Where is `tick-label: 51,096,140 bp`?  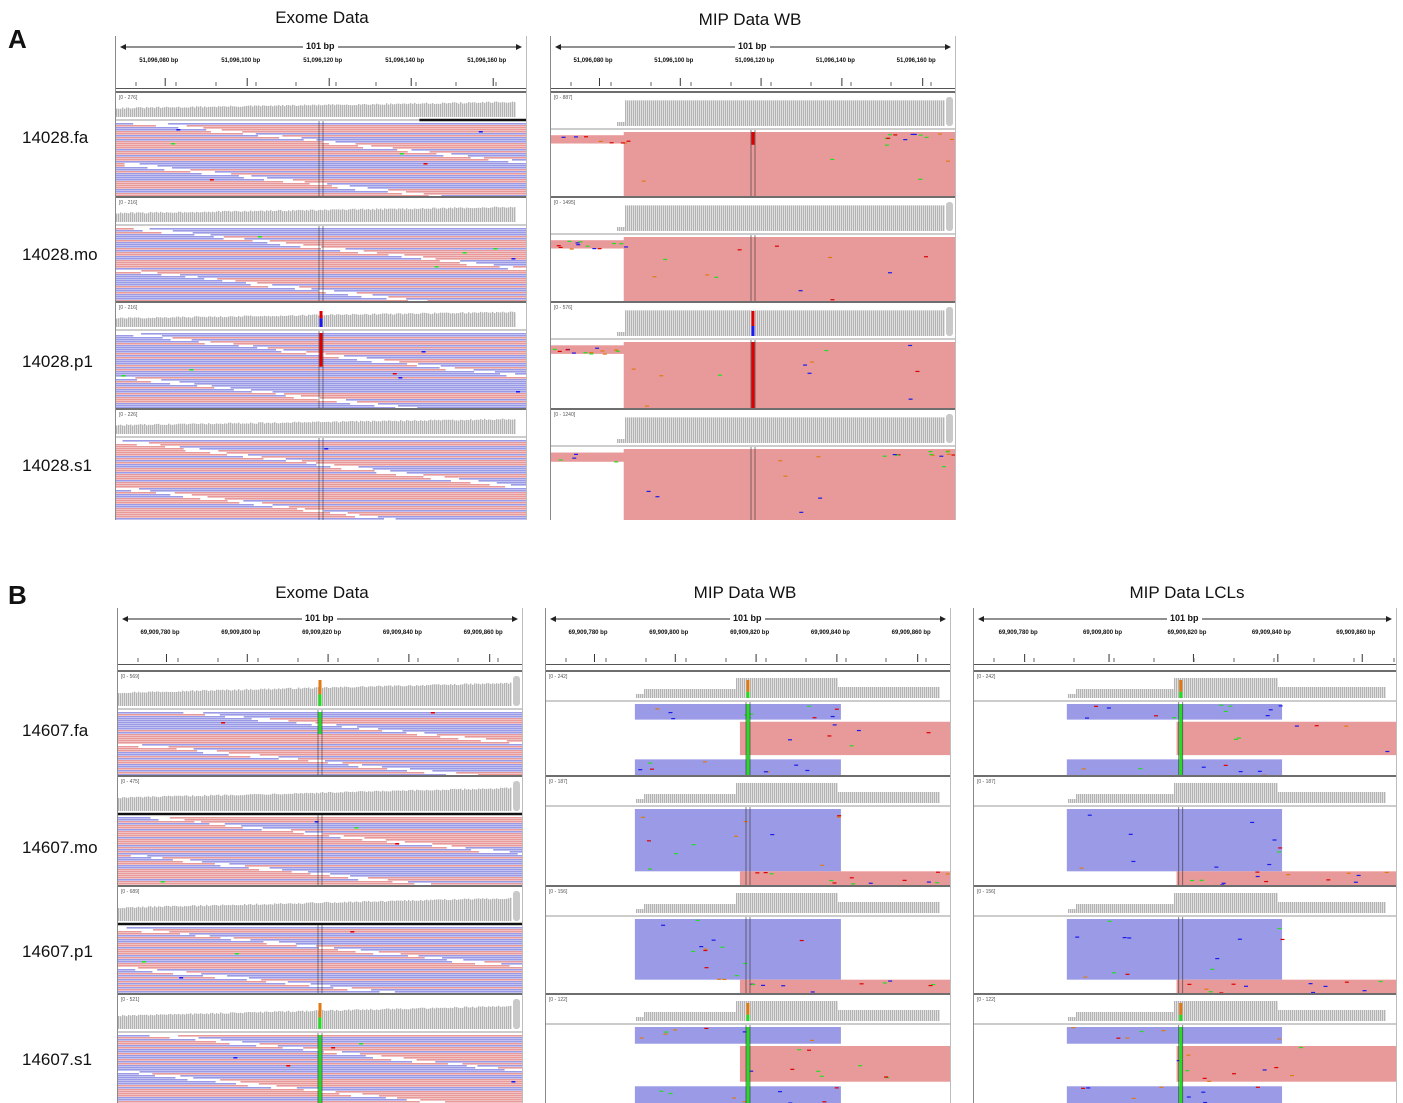
tick-label: 51,096,140 bp is located at coordinates (835, 61).